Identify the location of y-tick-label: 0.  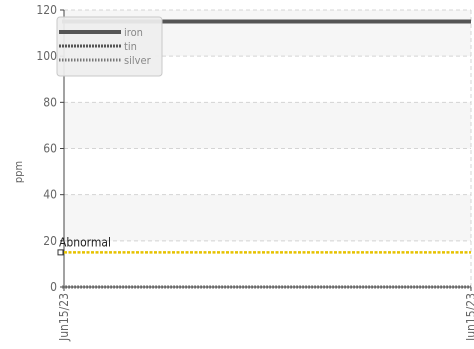
(53, 287).